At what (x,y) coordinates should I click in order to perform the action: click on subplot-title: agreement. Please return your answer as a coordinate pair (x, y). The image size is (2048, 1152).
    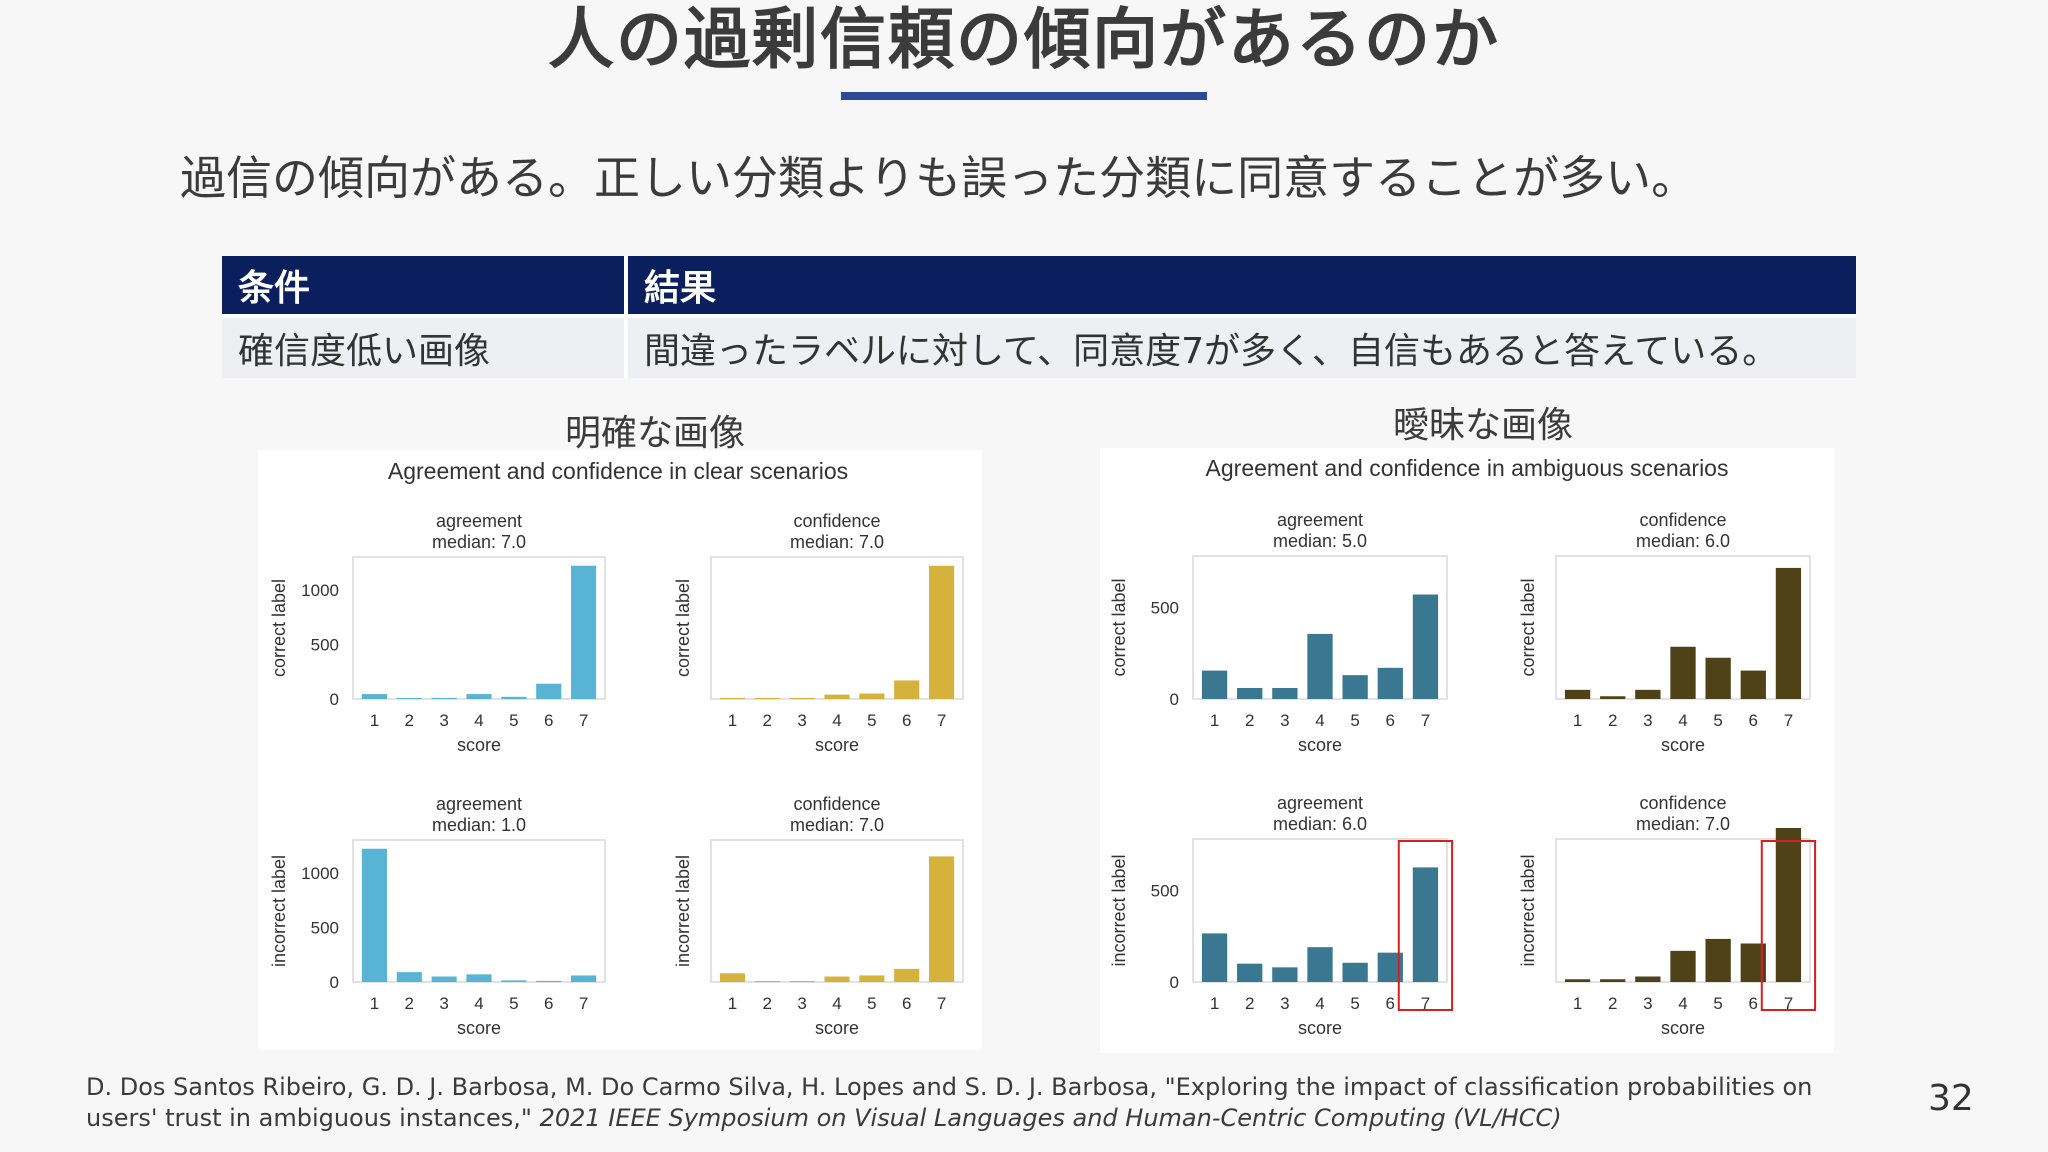
    Looking at the image, I should click on (479, 804).